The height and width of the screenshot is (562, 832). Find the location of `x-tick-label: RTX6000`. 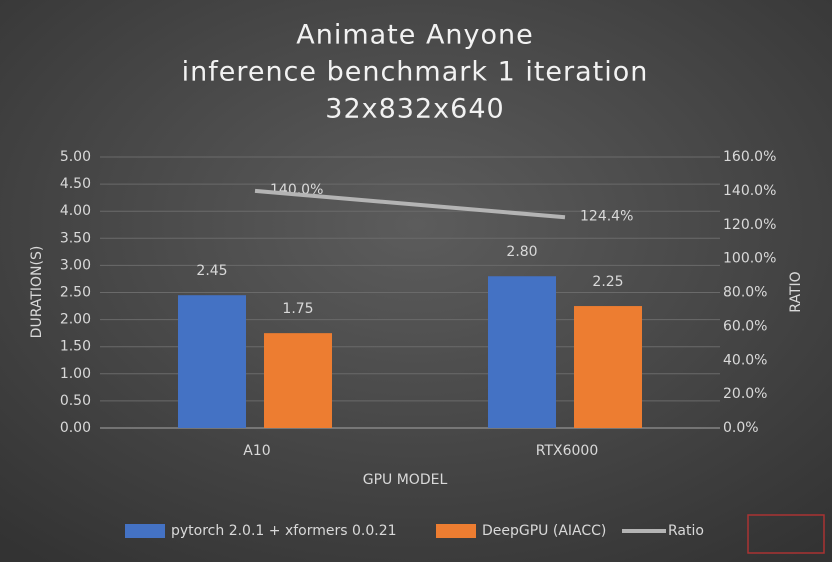

x-tick-label: RTX6000 is located at coordinates (567, 451).